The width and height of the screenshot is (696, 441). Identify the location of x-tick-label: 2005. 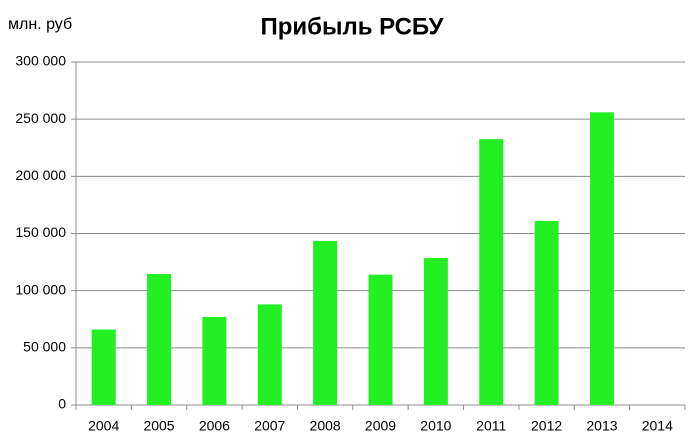
(158, 426).